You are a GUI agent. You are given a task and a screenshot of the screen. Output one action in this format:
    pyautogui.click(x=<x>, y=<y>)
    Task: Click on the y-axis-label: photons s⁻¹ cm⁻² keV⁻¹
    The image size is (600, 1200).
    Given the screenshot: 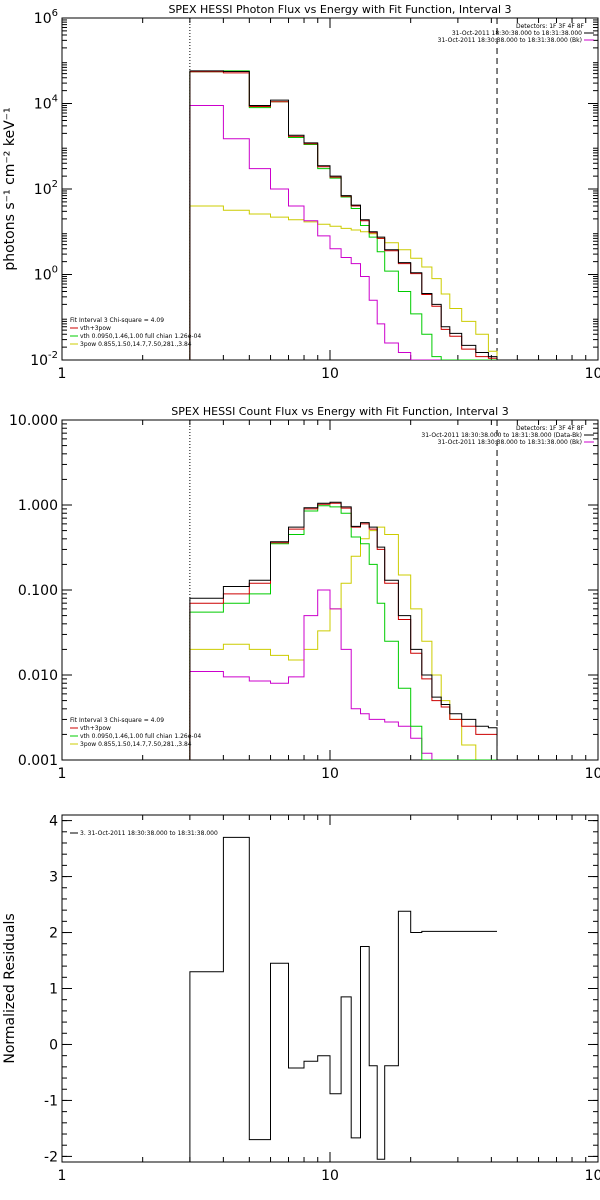 What is the action you would take?
    pyautogui.click(x=10, y=188)
    